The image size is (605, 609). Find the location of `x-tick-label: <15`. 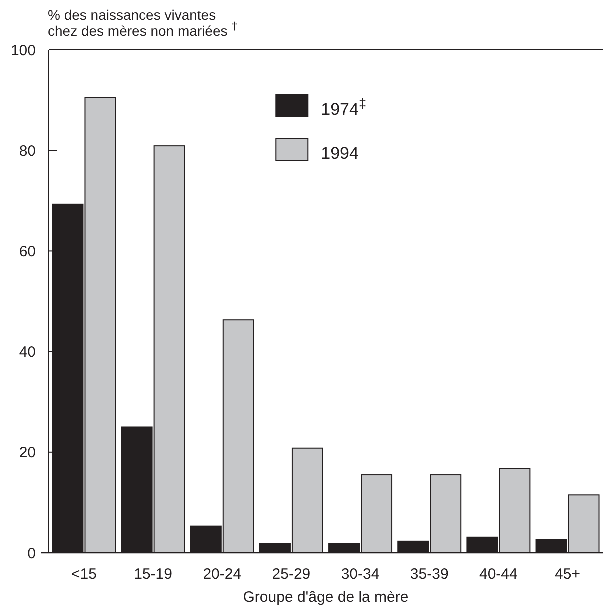

x-tick-label: <15 is located at coordinates (84, 574).